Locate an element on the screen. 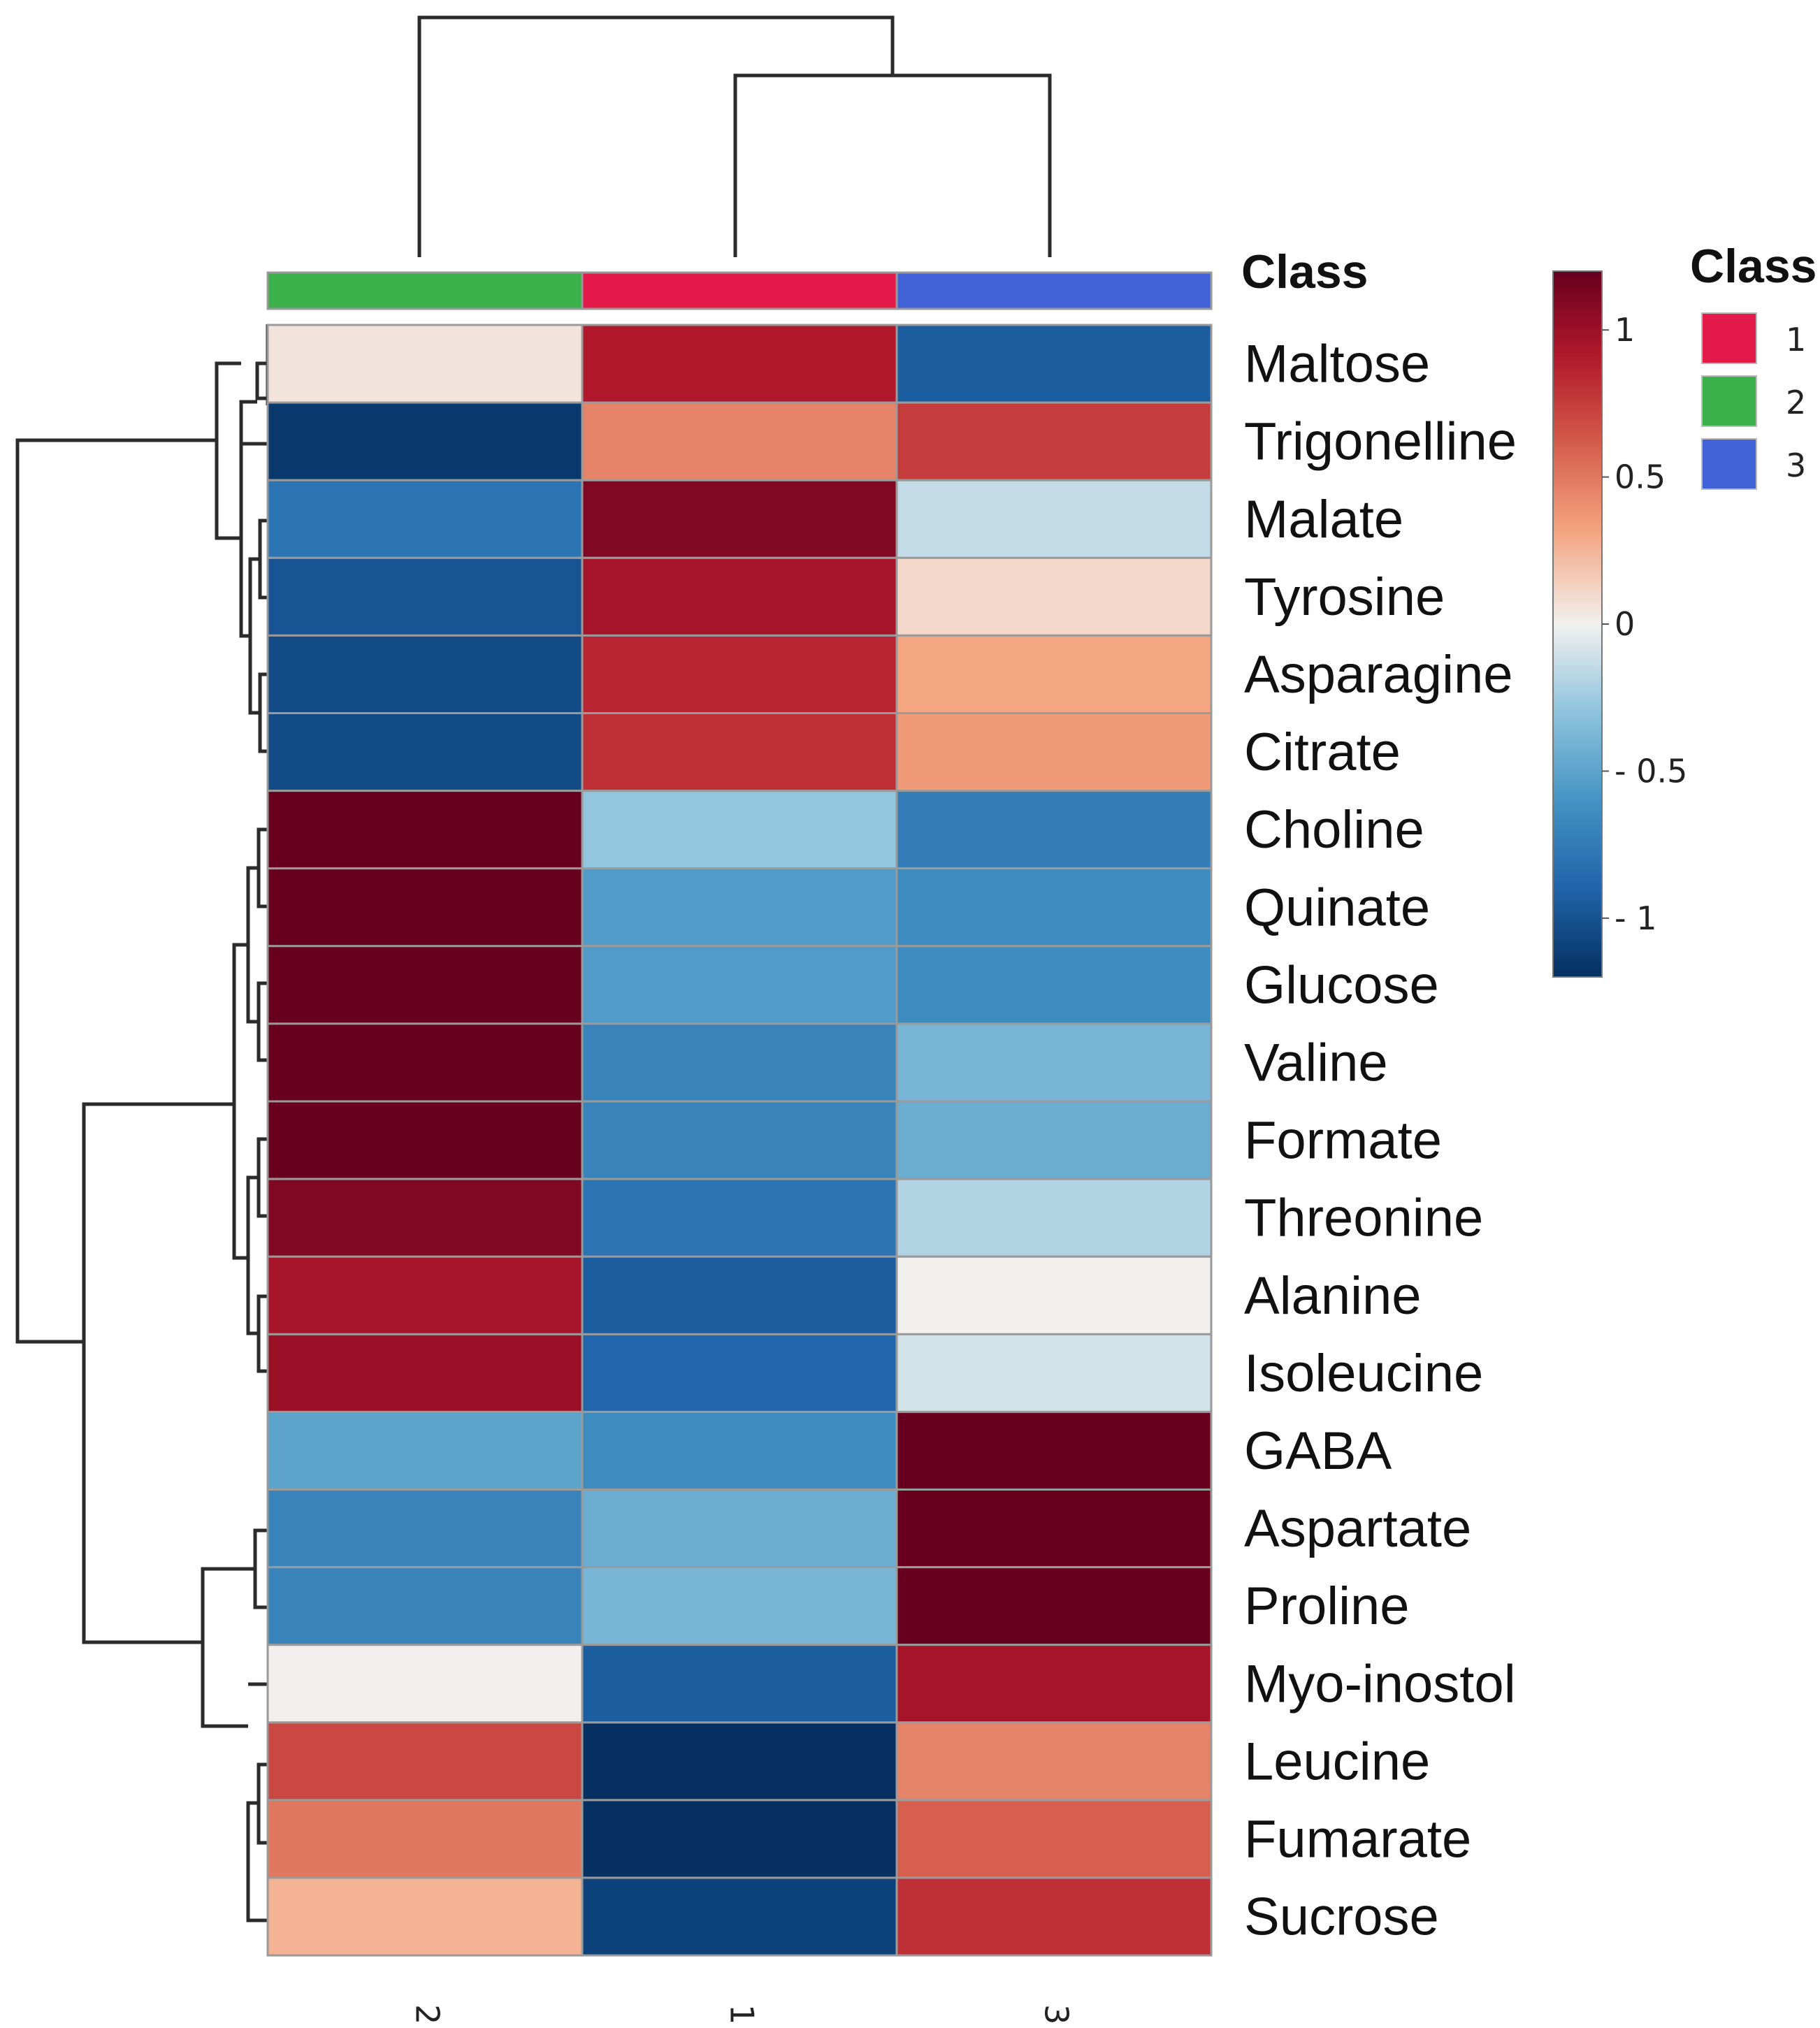  colorbar-tick-label: - 1 is located at coordinates (1636, 918).